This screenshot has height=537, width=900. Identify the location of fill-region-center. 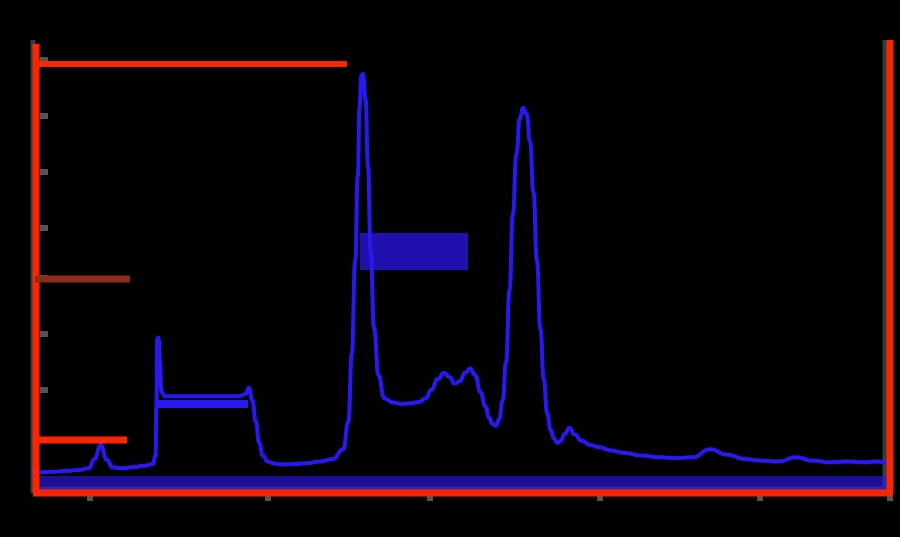
(414, 251).